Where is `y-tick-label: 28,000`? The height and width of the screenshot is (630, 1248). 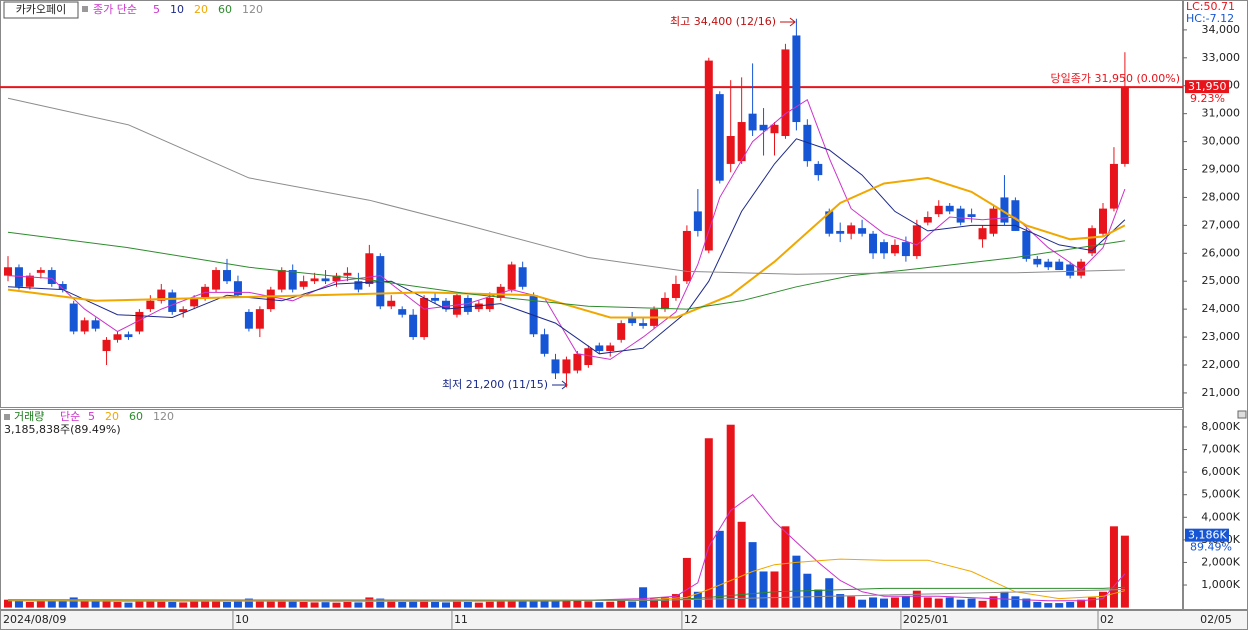
y-tick-label: 28,000 is located at coordinates (1221, 196).